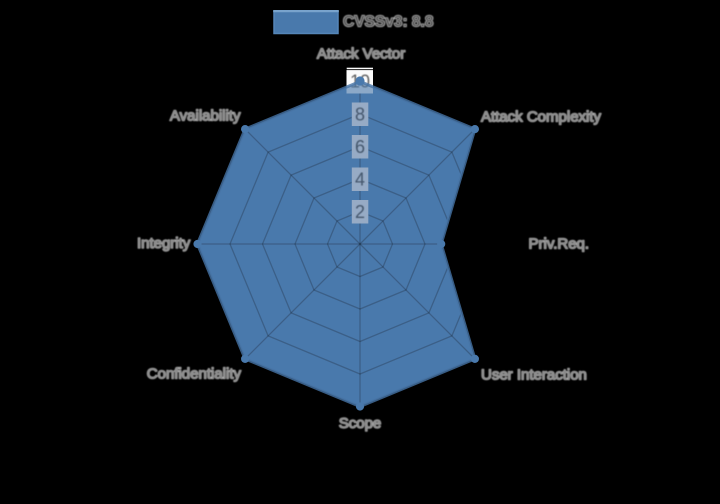 The height and width of the screenshot is (504, 720). I want to click on svg-text: Priv.Req., so click(559, 244).